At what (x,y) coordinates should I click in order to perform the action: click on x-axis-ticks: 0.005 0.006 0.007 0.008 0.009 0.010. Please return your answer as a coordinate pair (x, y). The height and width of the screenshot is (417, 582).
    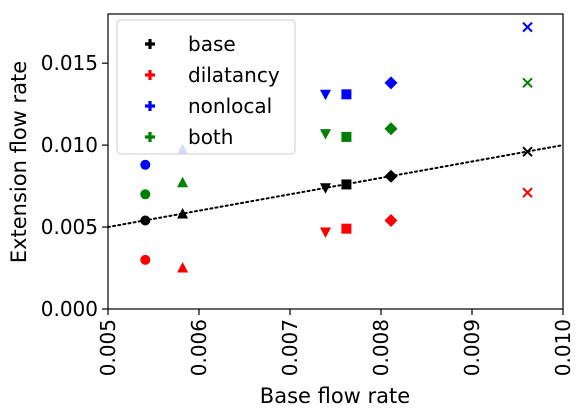
    Looking at the image, I should click on (335, 342).